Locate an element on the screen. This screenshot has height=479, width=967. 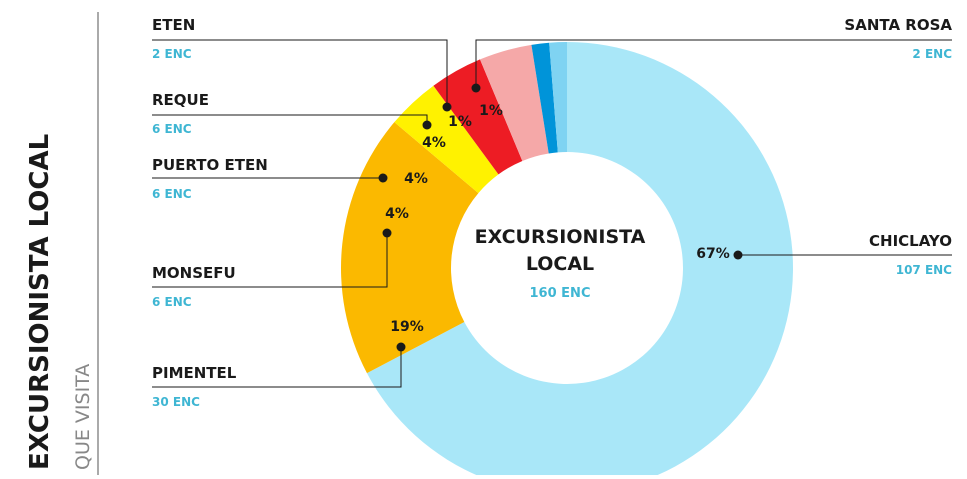
percentage-label: 19% is located at coordinates (407, 327).